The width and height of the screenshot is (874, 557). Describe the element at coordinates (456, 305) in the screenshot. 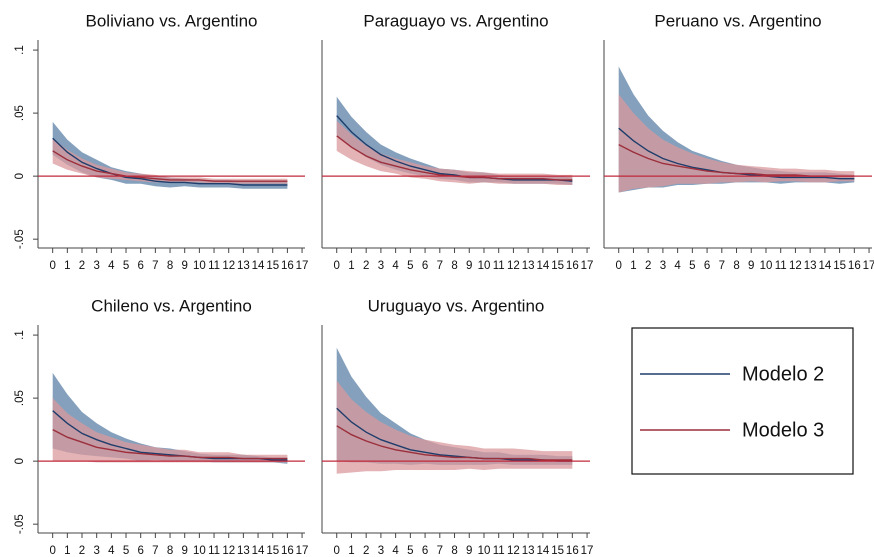

I see `panel-title: Uruguayo vs. Argentino` at that location.